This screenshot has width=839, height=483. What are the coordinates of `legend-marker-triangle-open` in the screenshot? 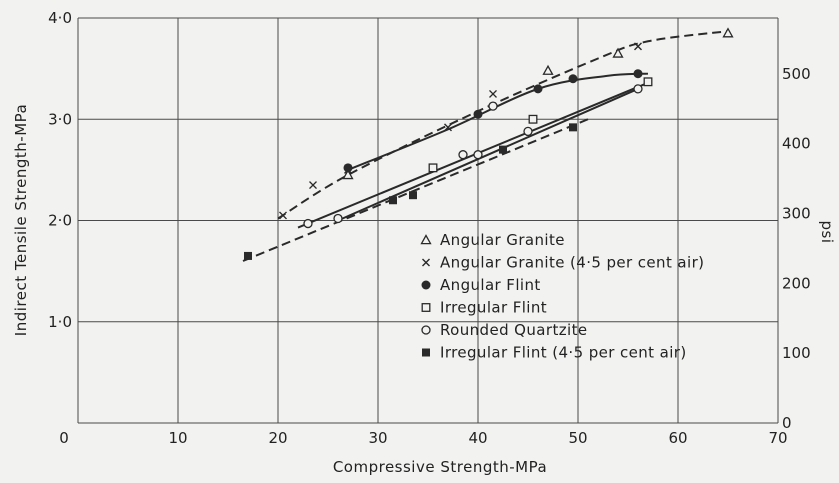 It's located at (426, 239).